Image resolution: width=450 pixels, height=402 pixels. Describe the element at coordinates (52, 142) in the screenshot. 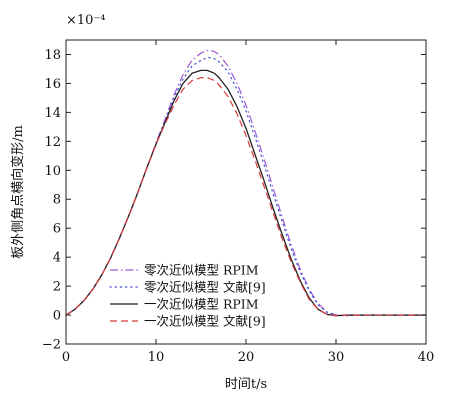

I see `y-tick-label: 12` at that location.